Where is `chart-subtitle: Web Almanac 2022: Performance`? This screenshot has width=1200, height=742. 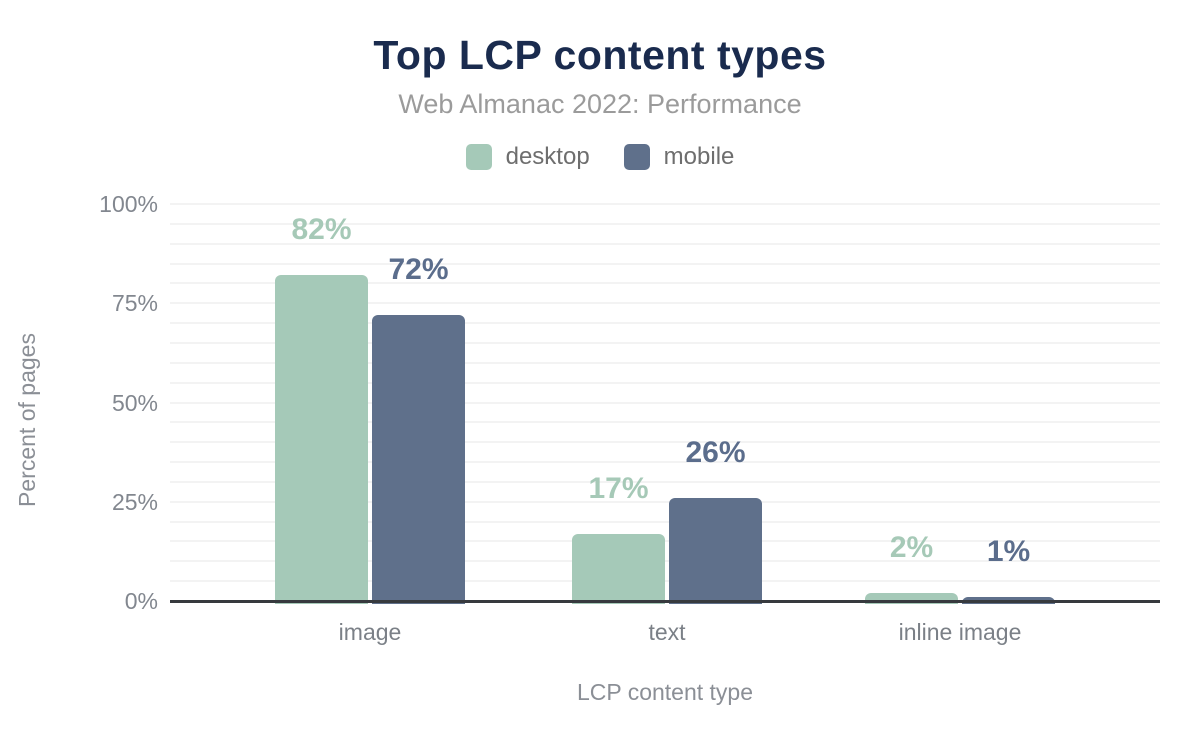
chart-subtitle: Web Almanac 2022: Performance is located at coordinates (600, 104).